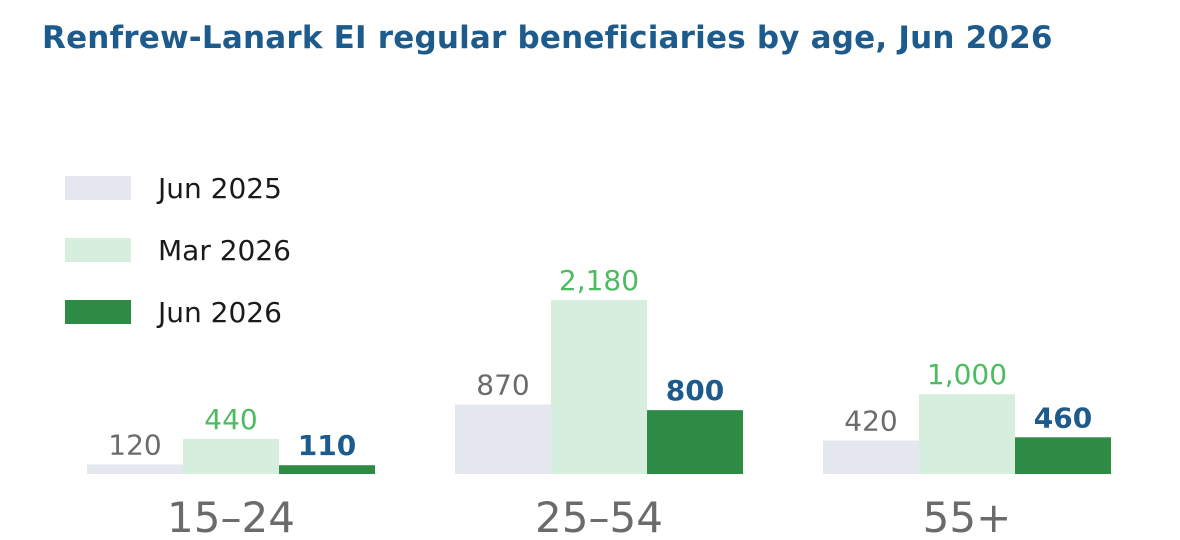 The width and height of the screenshot is (1180, 540). What do you see at coordinates (870, 420) in the screenshot?
I see `value-label-3-1: 420` at bounding box center [870, 420].